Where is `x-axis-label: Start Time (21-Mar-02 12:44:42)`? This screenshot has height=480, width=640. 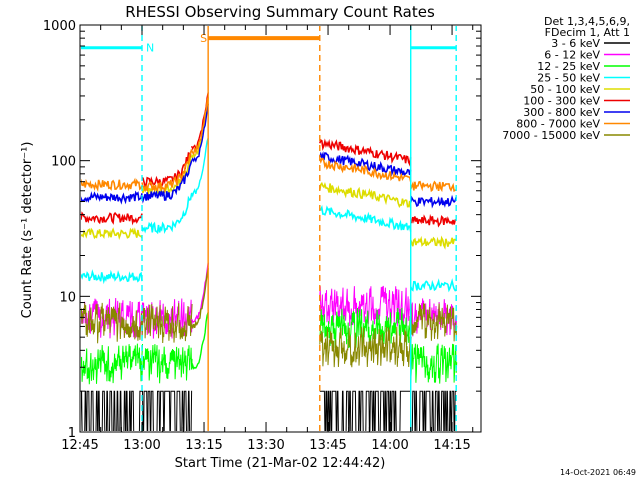 x-axis-label: Start Time (21-Mar-02 12:44:42) is located at coordinates (280, 463).